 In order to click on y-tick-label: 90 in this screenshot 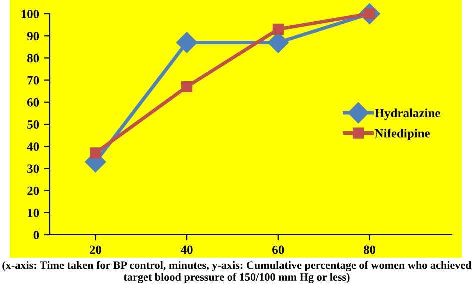, I will do `click(33, 36)`.